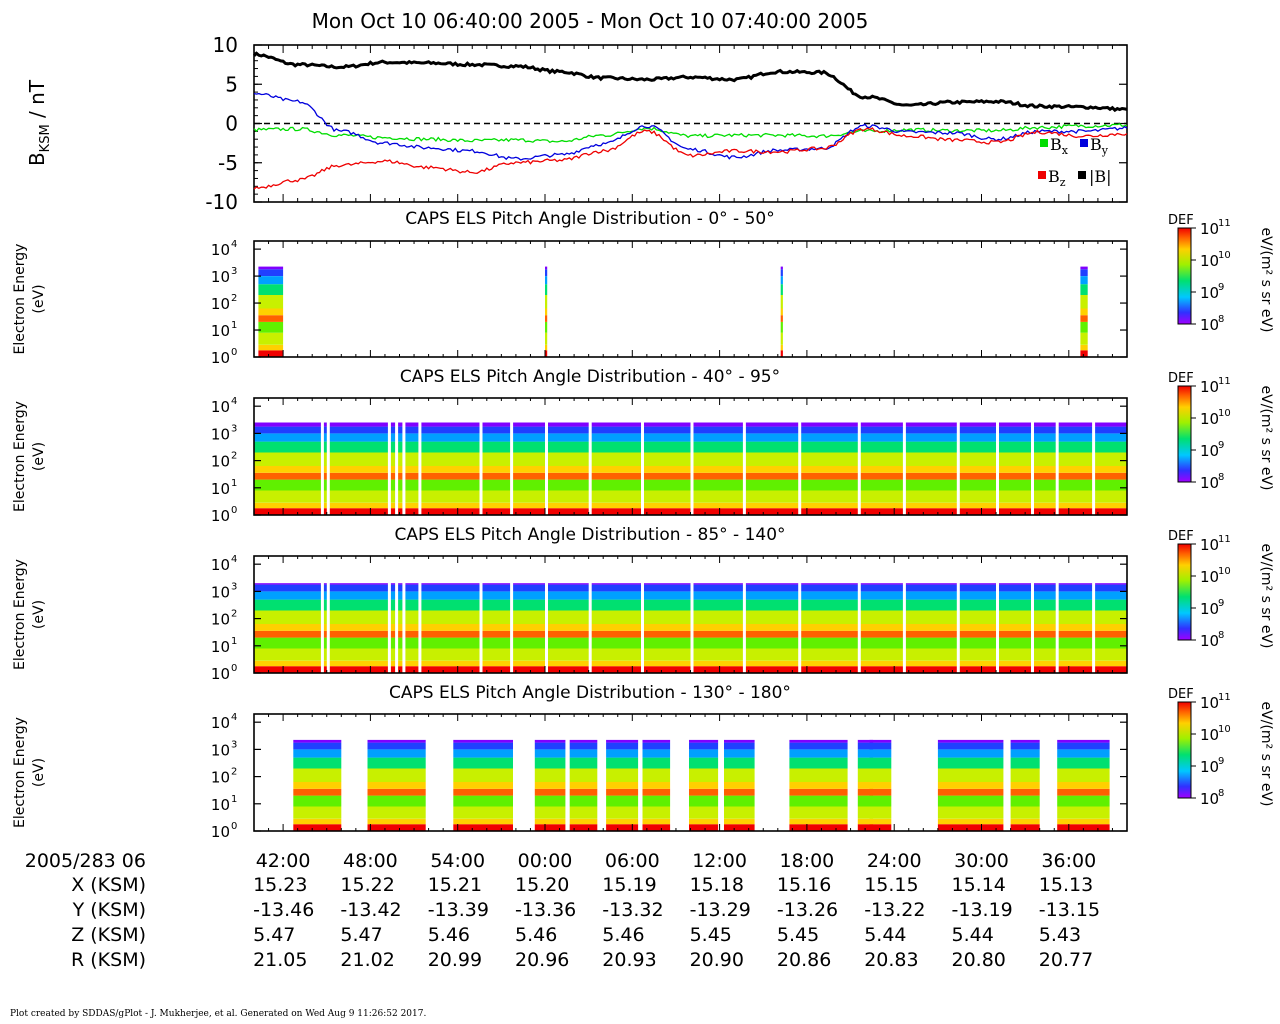 The height and width of the screenshot is (1024, 1280). What do you see at coordinates (629, 960) in the screenshot?
I see `ephemeris-value: 20.93` at bounding box center [629, 960].